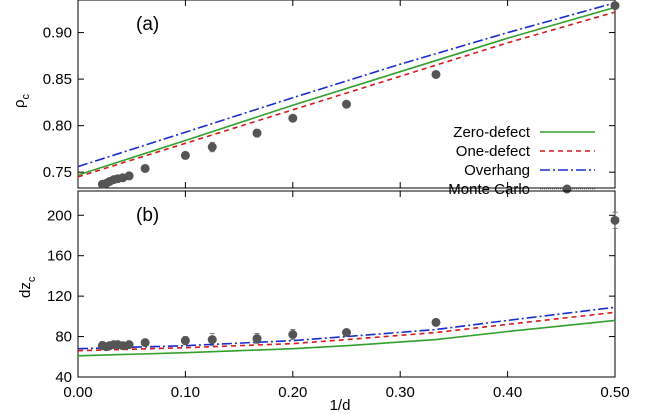 Image resolution: width=648 pixels, height=414 pixels. Describe the element at coordinates (27, 287) in the screenshot. I see `panel-b-ylabel: dzc` at that location.